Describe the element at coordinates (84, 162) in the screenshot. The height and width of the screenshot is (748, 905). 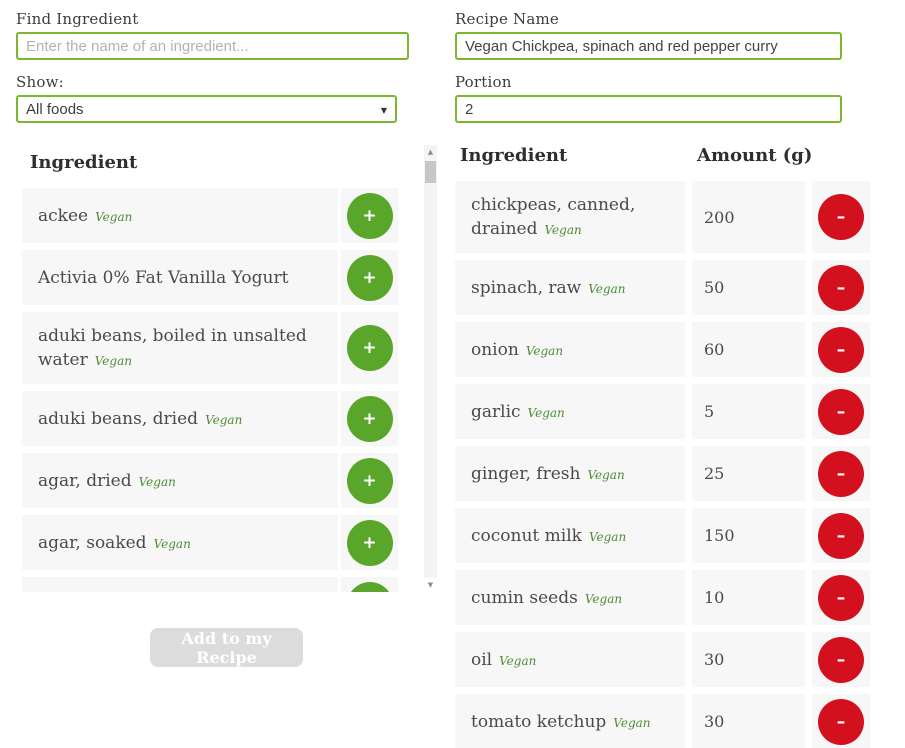
I see `ingredient-list-header: Ingredient` at that location.